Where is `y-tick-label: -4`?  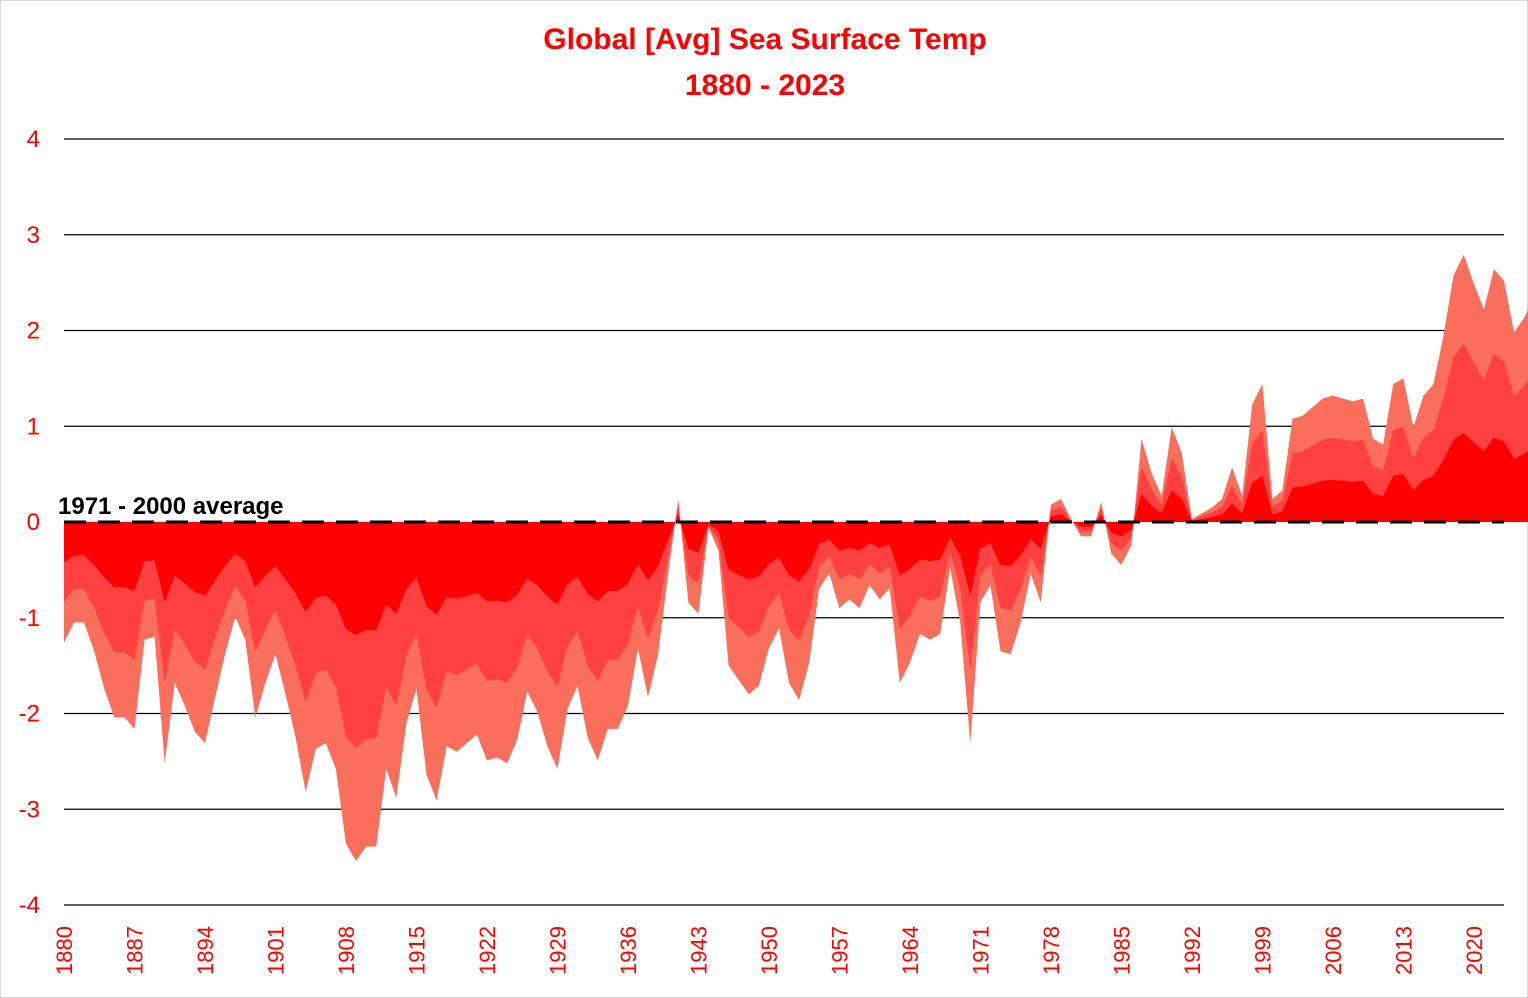 y-tick-label: -4 is located at coordinates (29, 905).